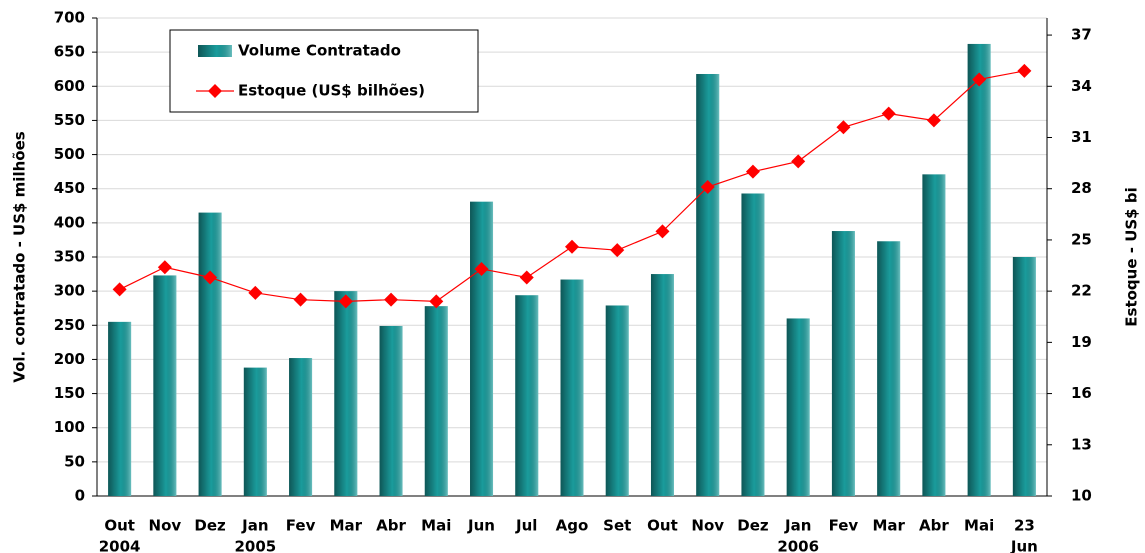 This screenshot has height=553, width=1145. Describe the element at coordinates (69, 154) in the screenshot. I see `y-tick-label: 500` at that location.